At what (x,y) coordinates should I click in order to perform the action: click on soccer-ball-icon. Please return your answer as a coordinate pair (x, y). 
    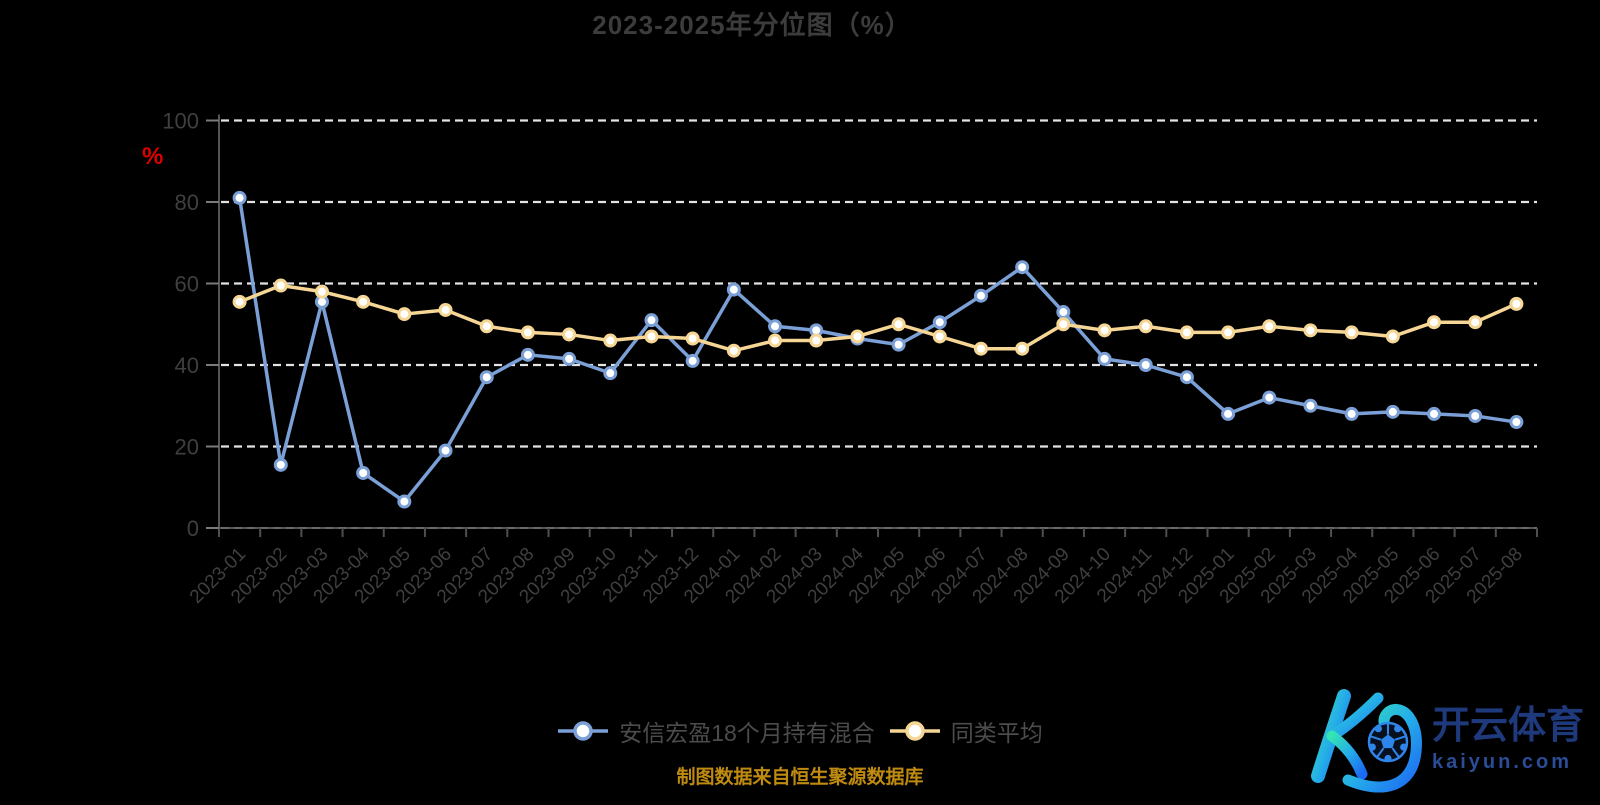
    Looking at the image, I should click on (1388, 742).